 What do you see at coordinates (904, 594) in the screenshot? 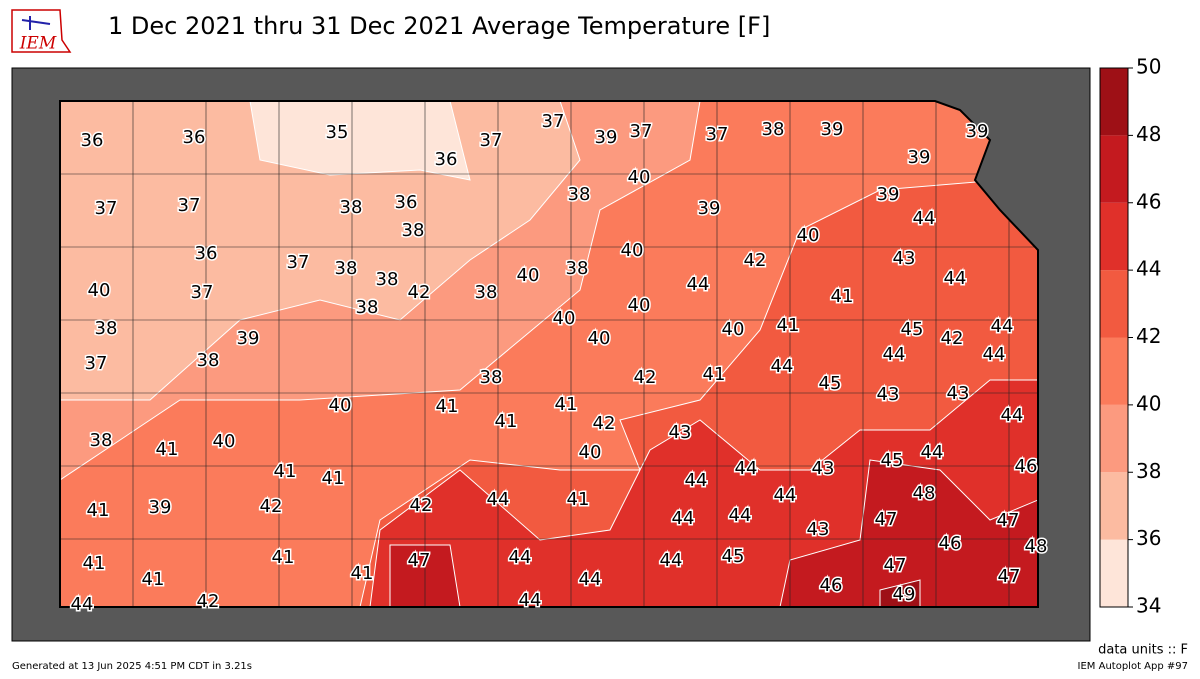
I see `station-value: 49` at bounding box center [904, 594].